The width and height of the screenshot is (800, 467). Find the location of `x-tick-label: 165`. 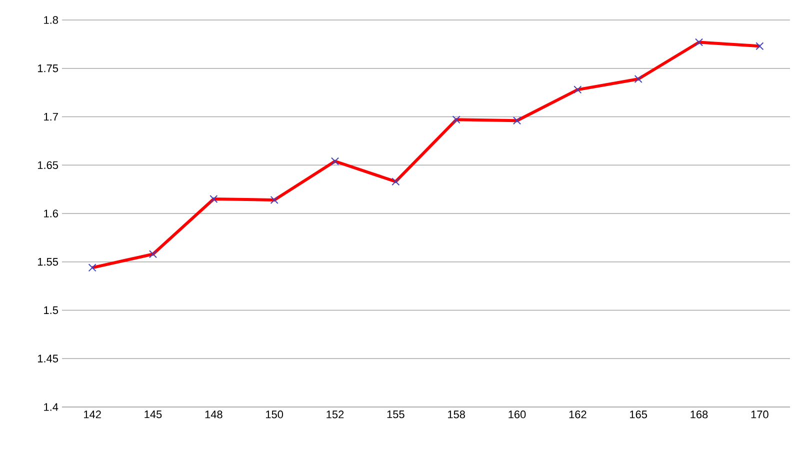

x-tick-label: 165 is located at coordinates (639, 414).